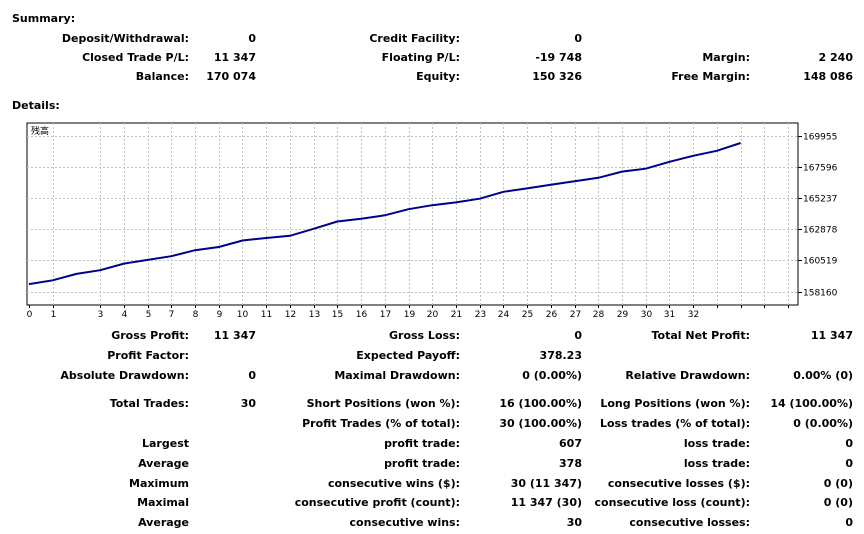 This screenshot has height=534, width=864. I want to click on x-tick-label: 32, so click(693, 314).